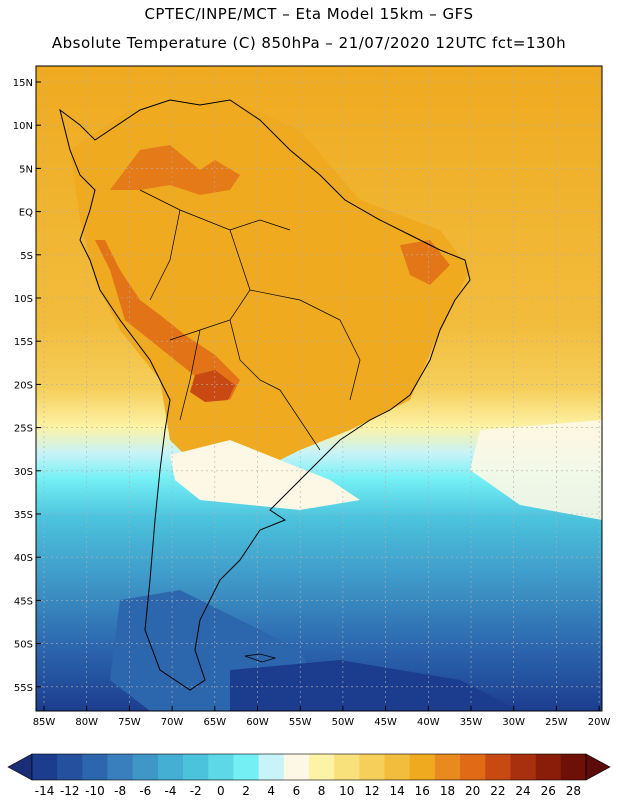 The width and height of the screenshot is (618, 800). I want to click on lat-label: 15S, so click(23, 342).